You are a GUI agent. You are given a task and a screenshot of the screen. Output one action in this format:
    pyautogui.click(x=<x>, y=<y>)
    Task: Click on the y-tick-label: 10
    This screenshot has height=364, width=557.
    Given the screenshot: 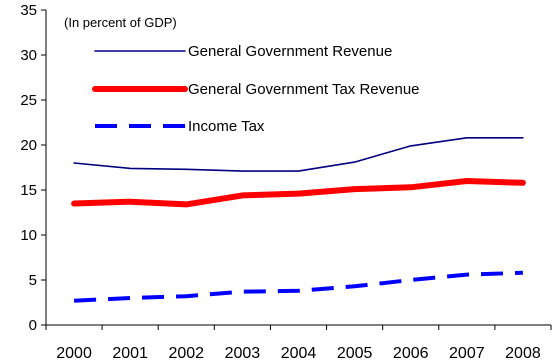 What is the action you would take?
    pyautogui.click(x=28, y=235)
    